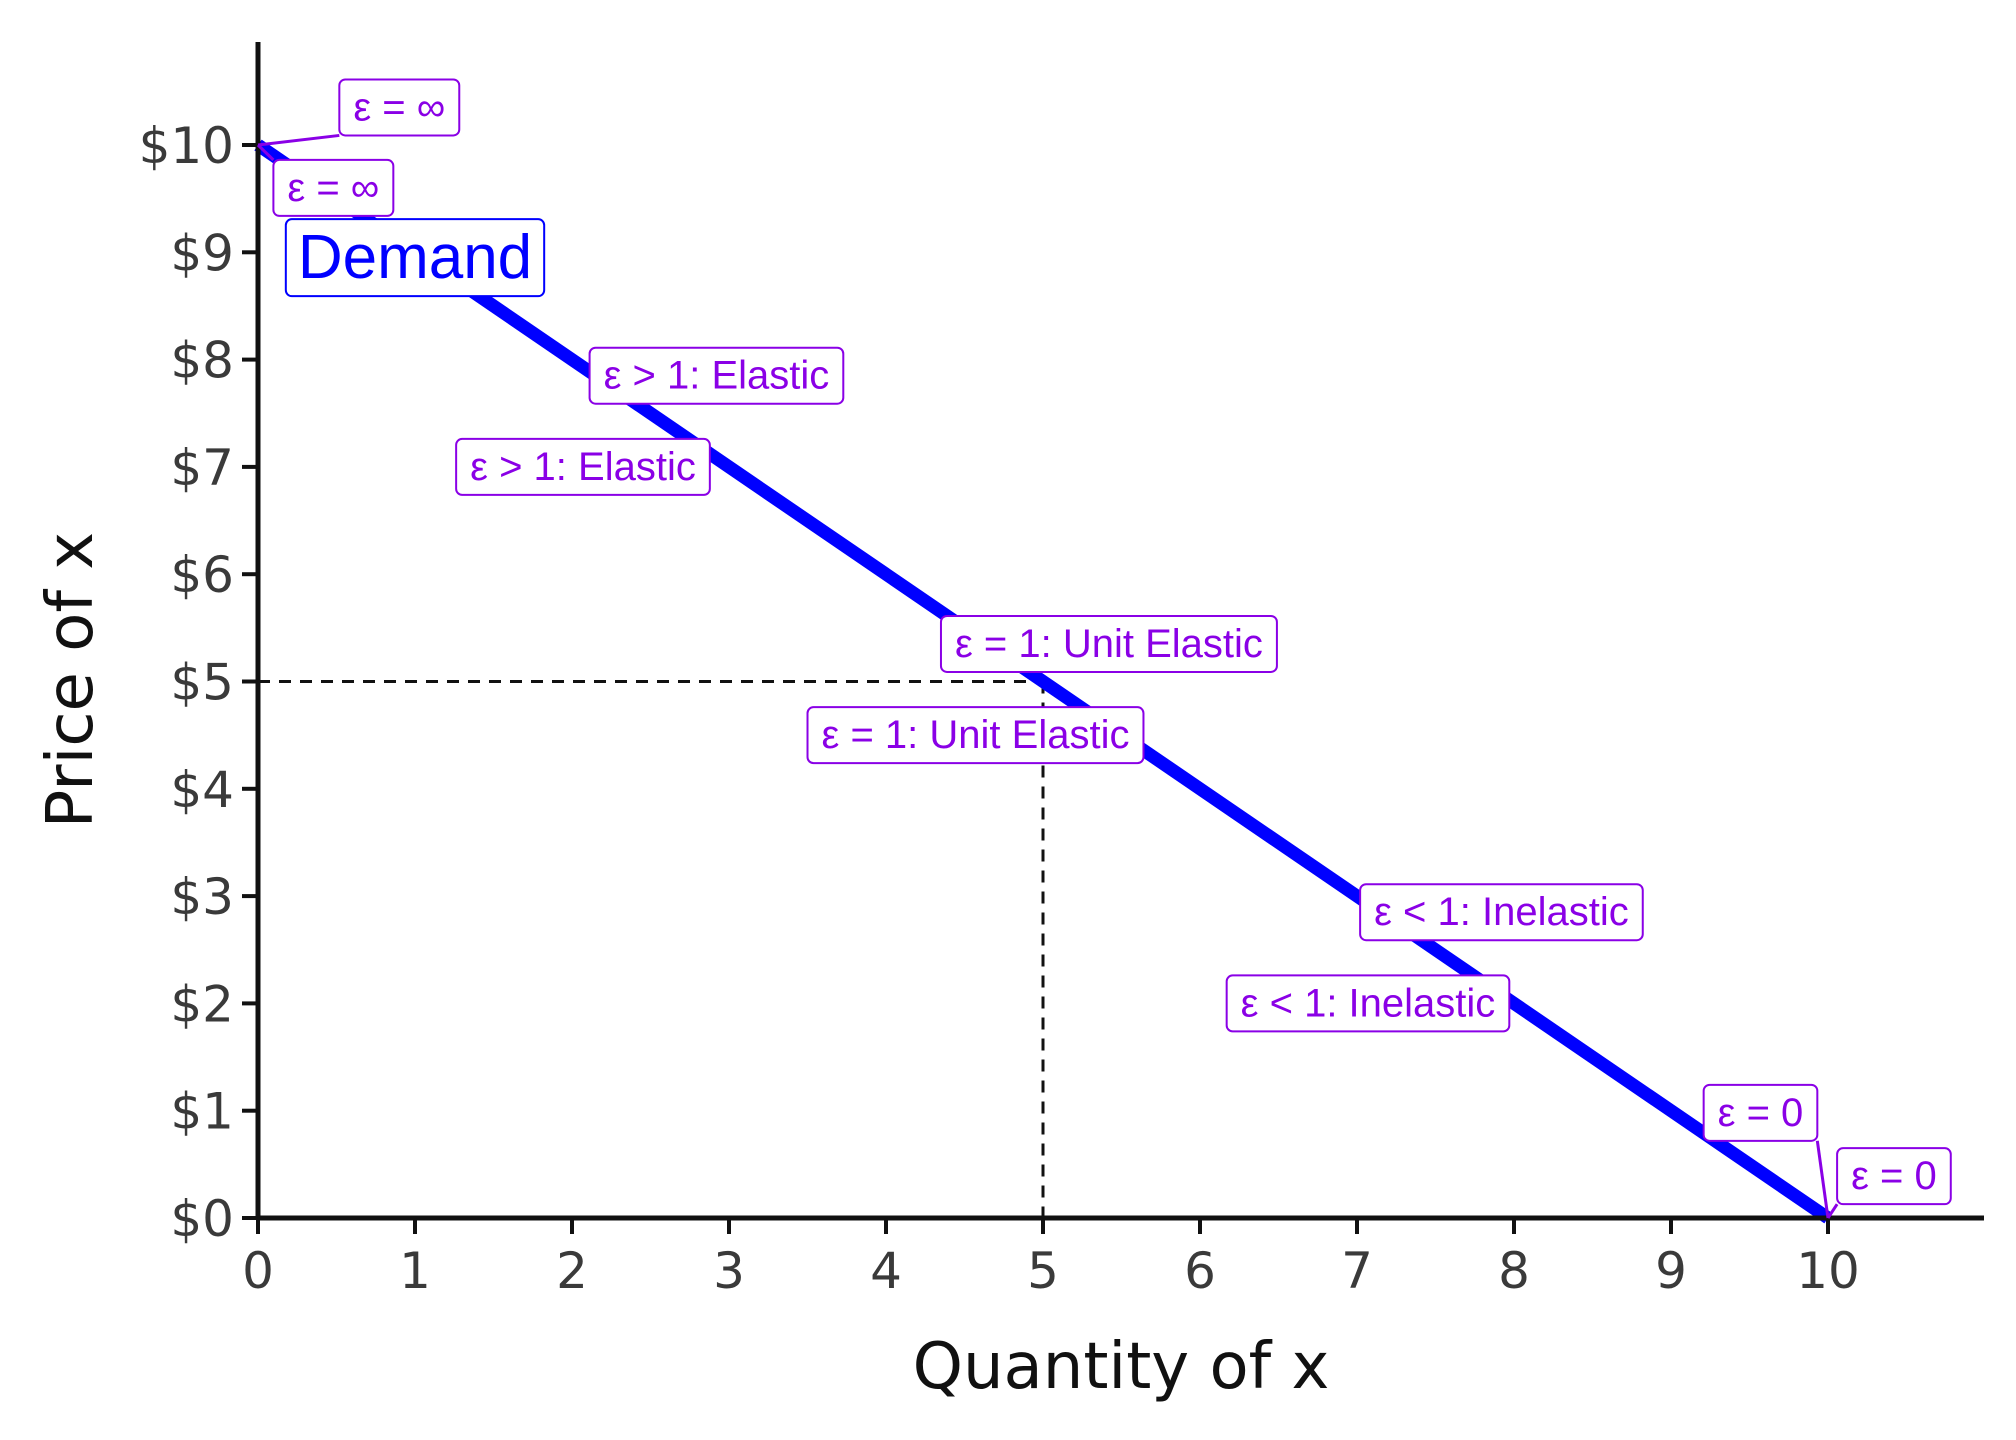  What do you see at coordinates (202, 253) in the screenshot?
I see `y-tick-label: $9` at bounding box center [202, 253].